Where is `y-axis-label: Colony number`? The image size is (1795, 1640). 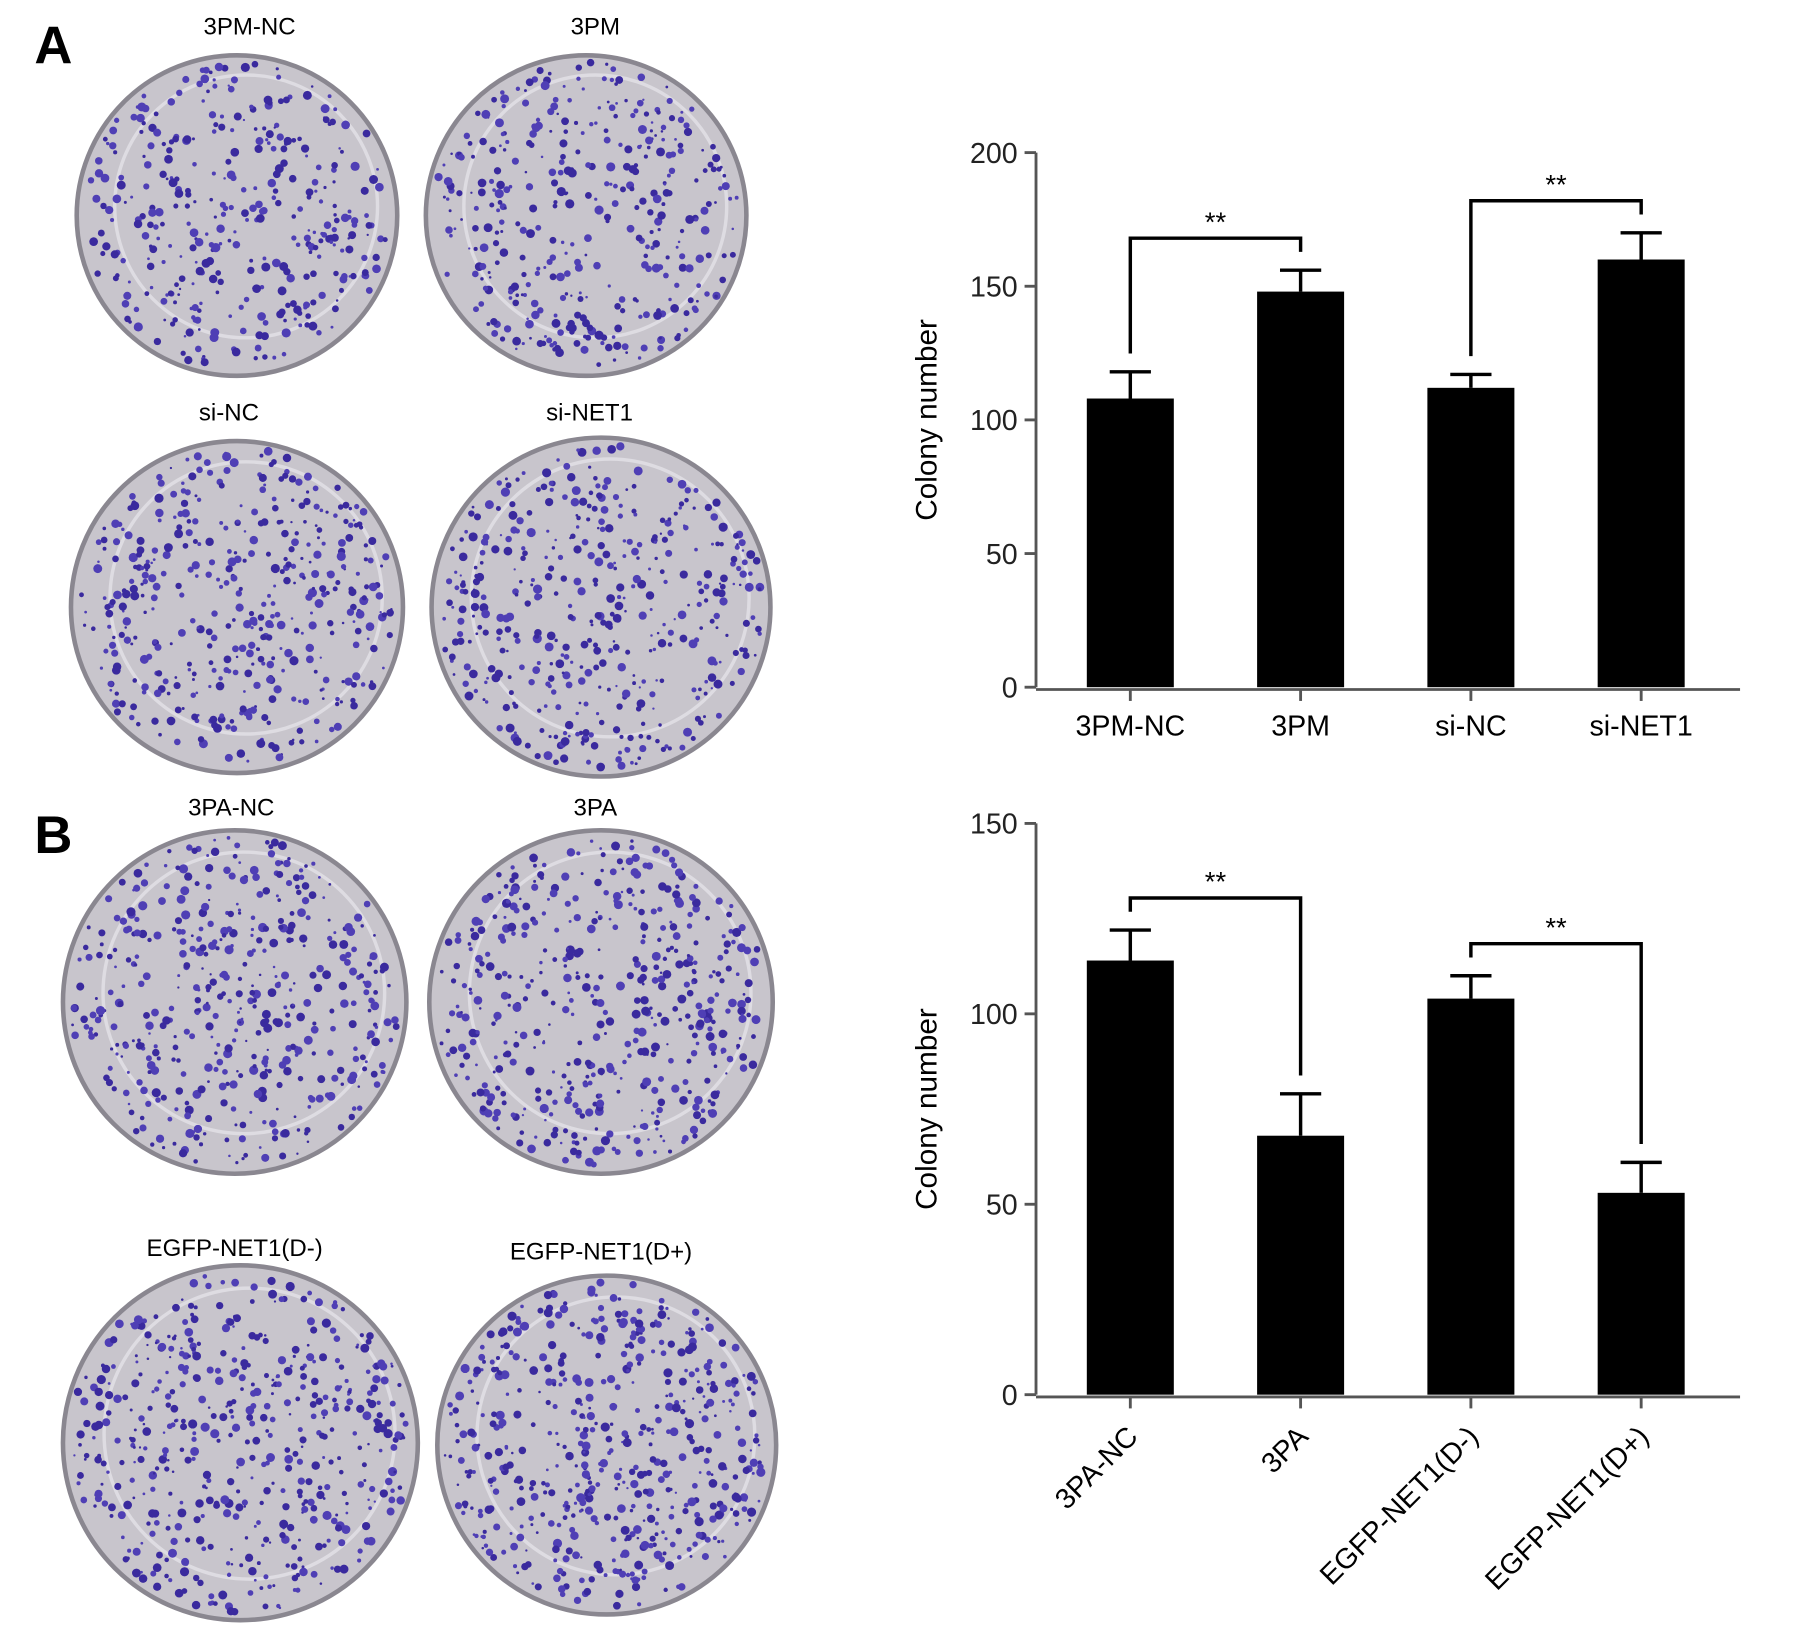
y-axis-label: Colony number is located at coordinates (926, 1109).